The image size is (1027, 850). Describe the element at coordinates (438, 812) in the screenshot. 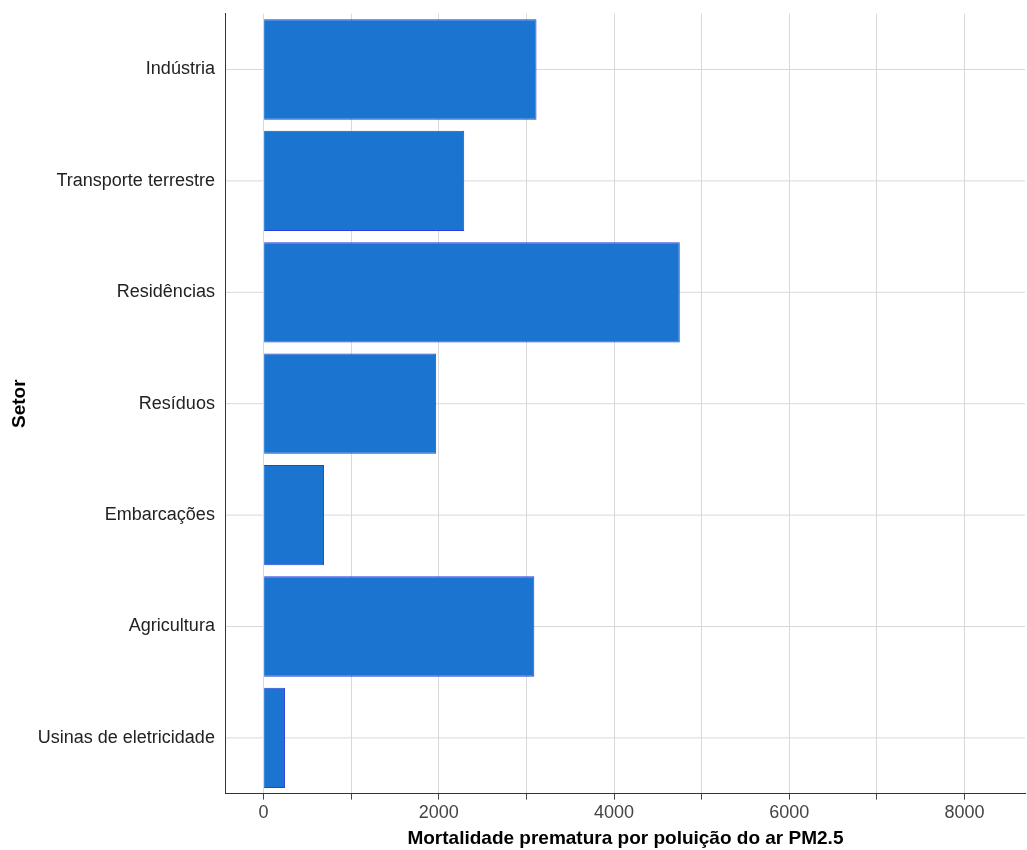

I see `x-tick-label: 2000` at that location.